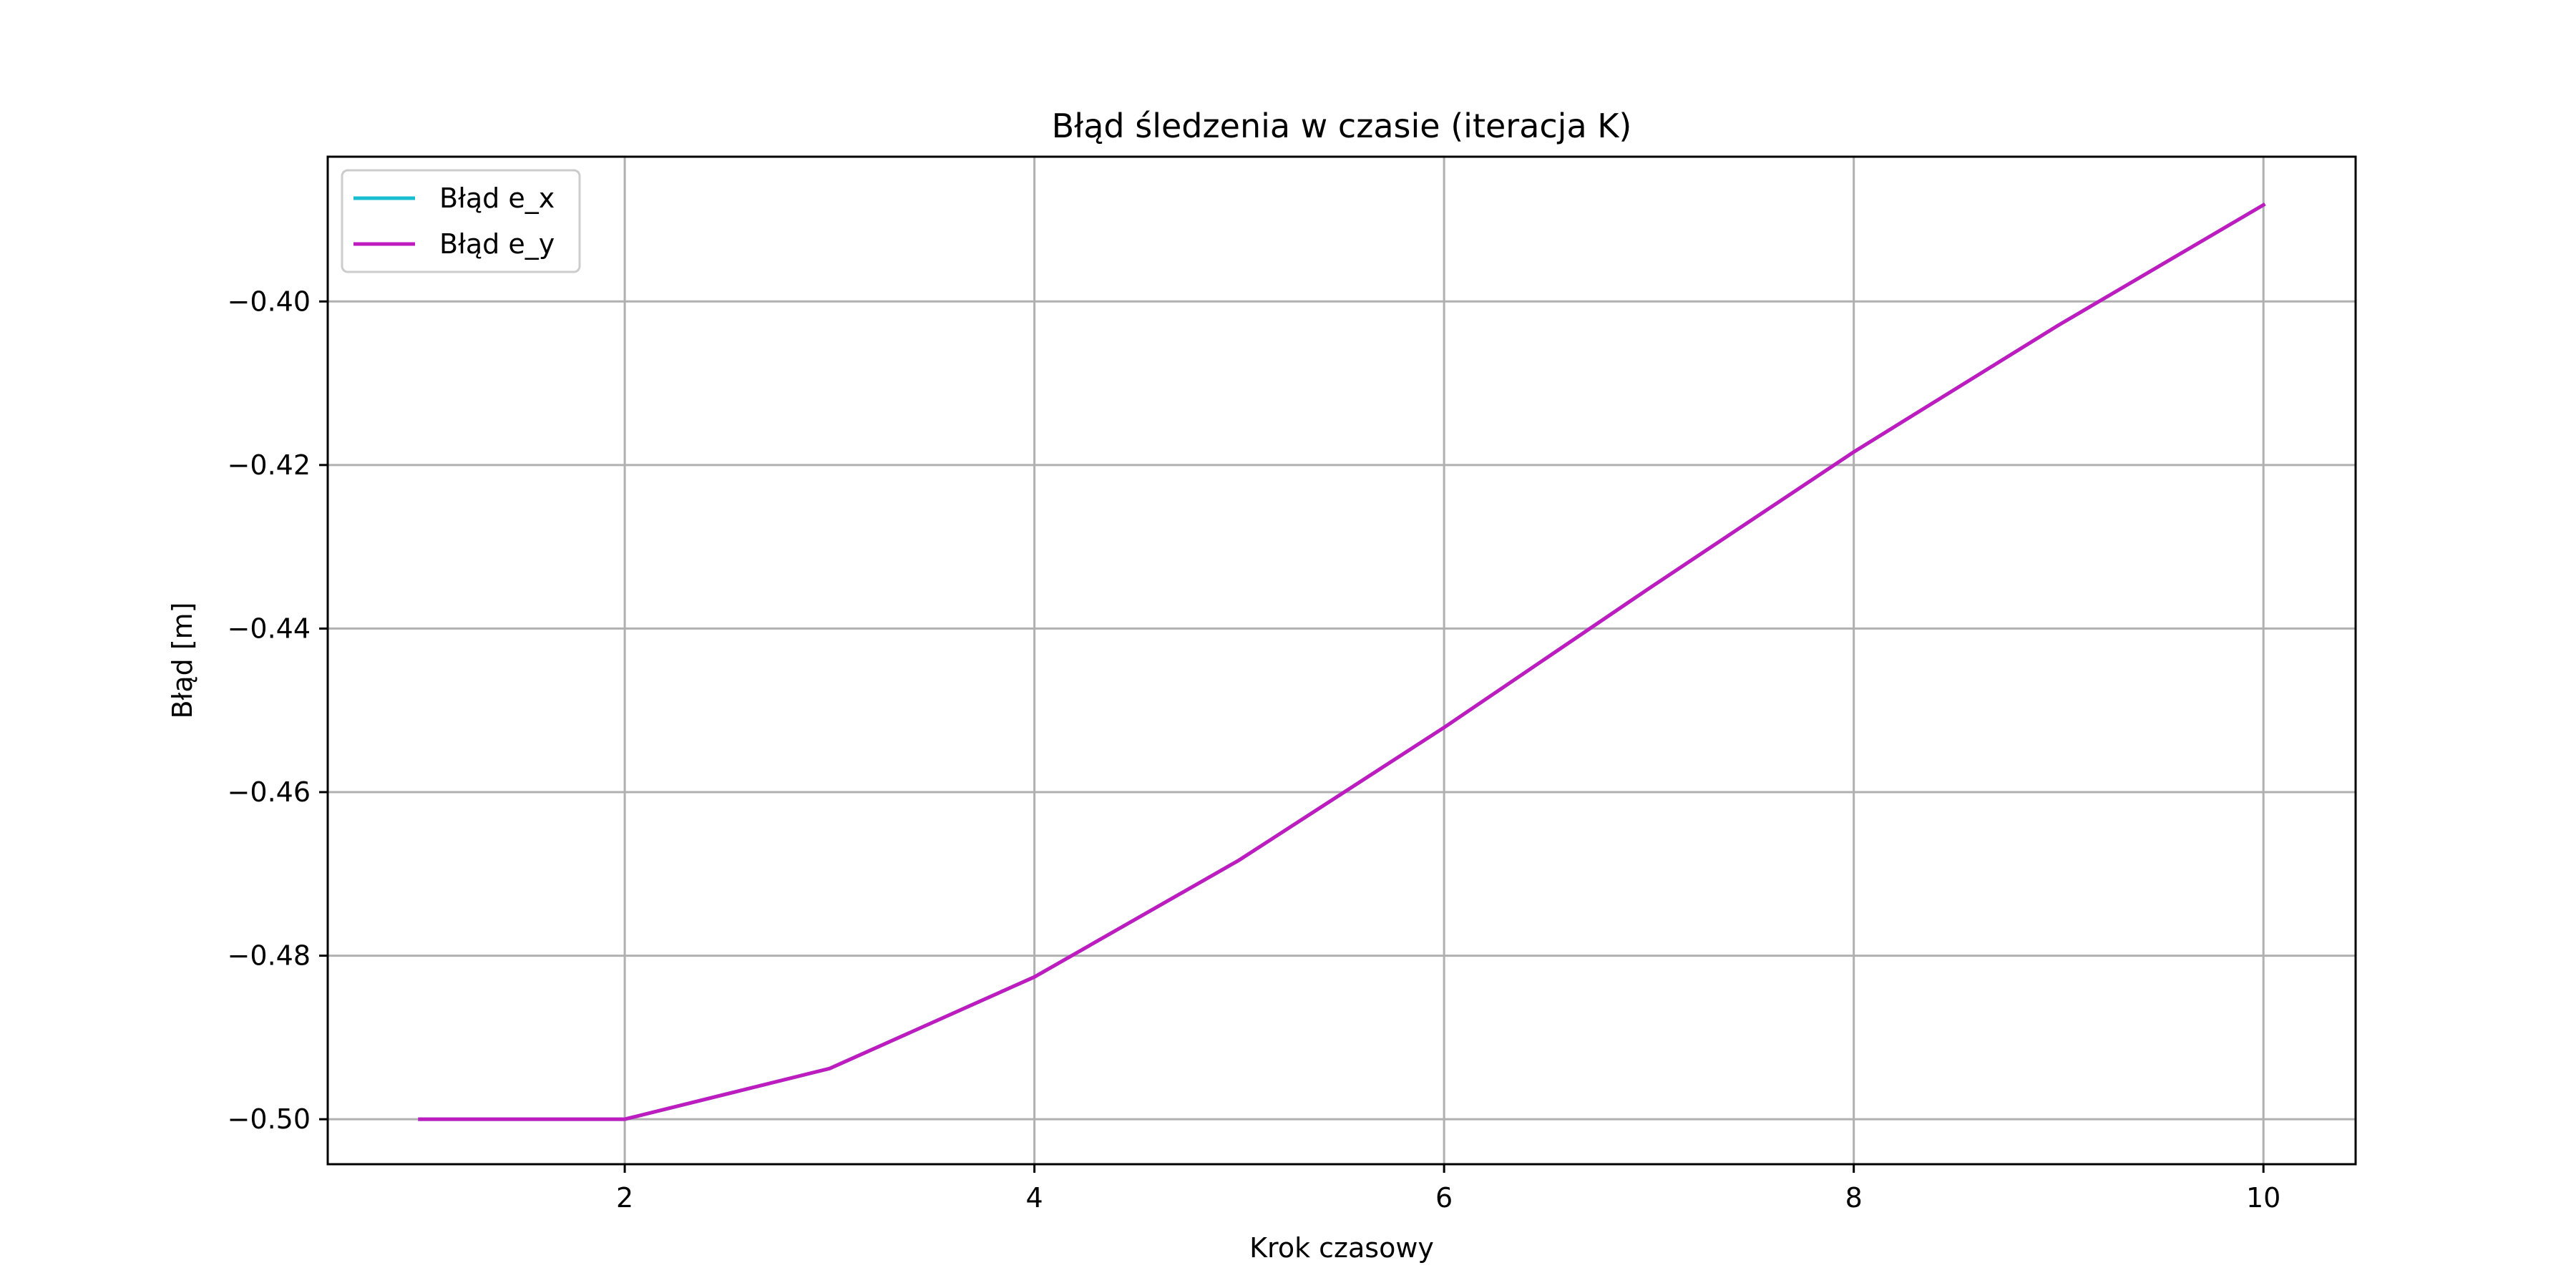  What do you see at coordinates (2263, 1198) in the screenshot?
I see `x-tick-label: 10` at bounding box center [2263, 1198].